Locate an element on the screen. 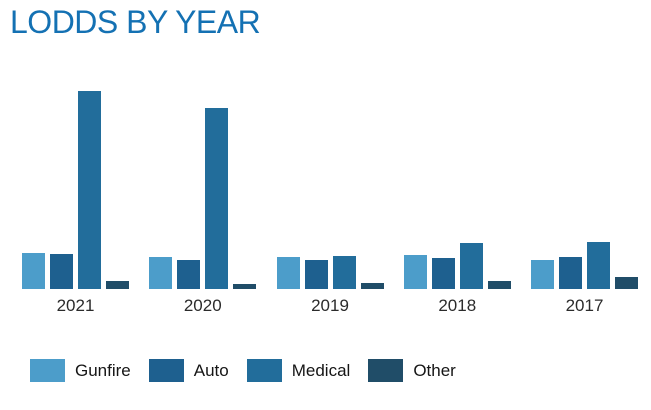 This screenshot has height=410, width=651. legend-swatch-auto is located at coordinates (166, 370).